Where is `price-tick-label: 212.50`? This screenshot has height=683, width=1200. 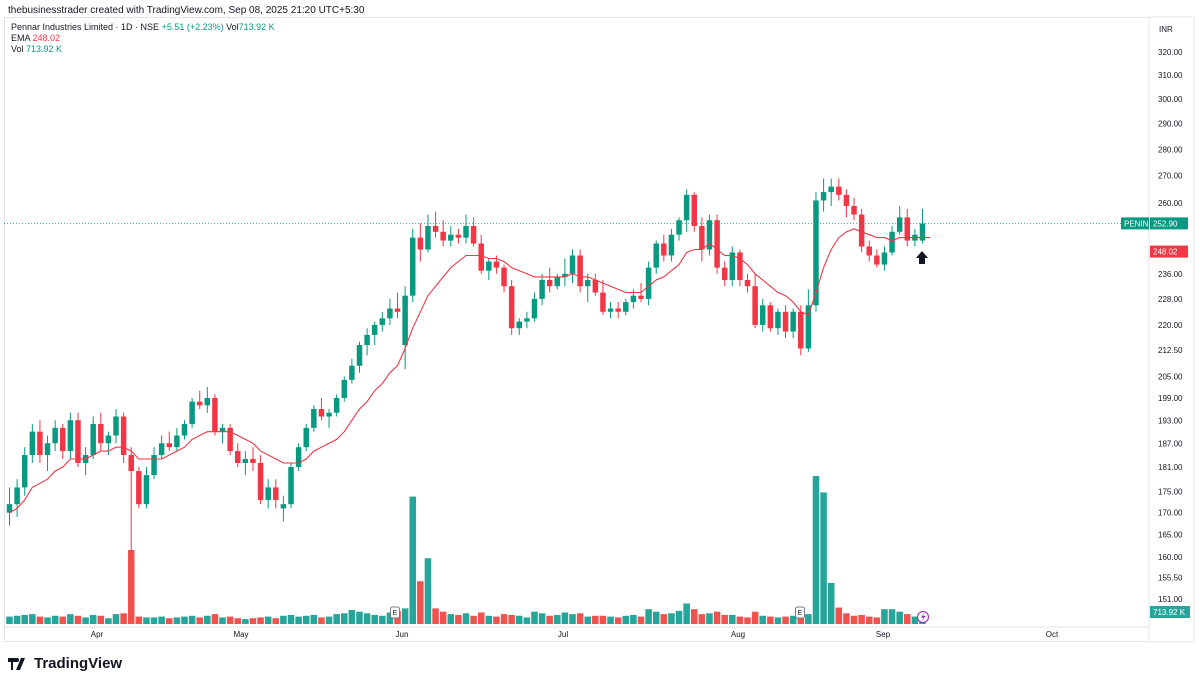 price-tick-label: 212.50 is located at coordinates (1170, 350).